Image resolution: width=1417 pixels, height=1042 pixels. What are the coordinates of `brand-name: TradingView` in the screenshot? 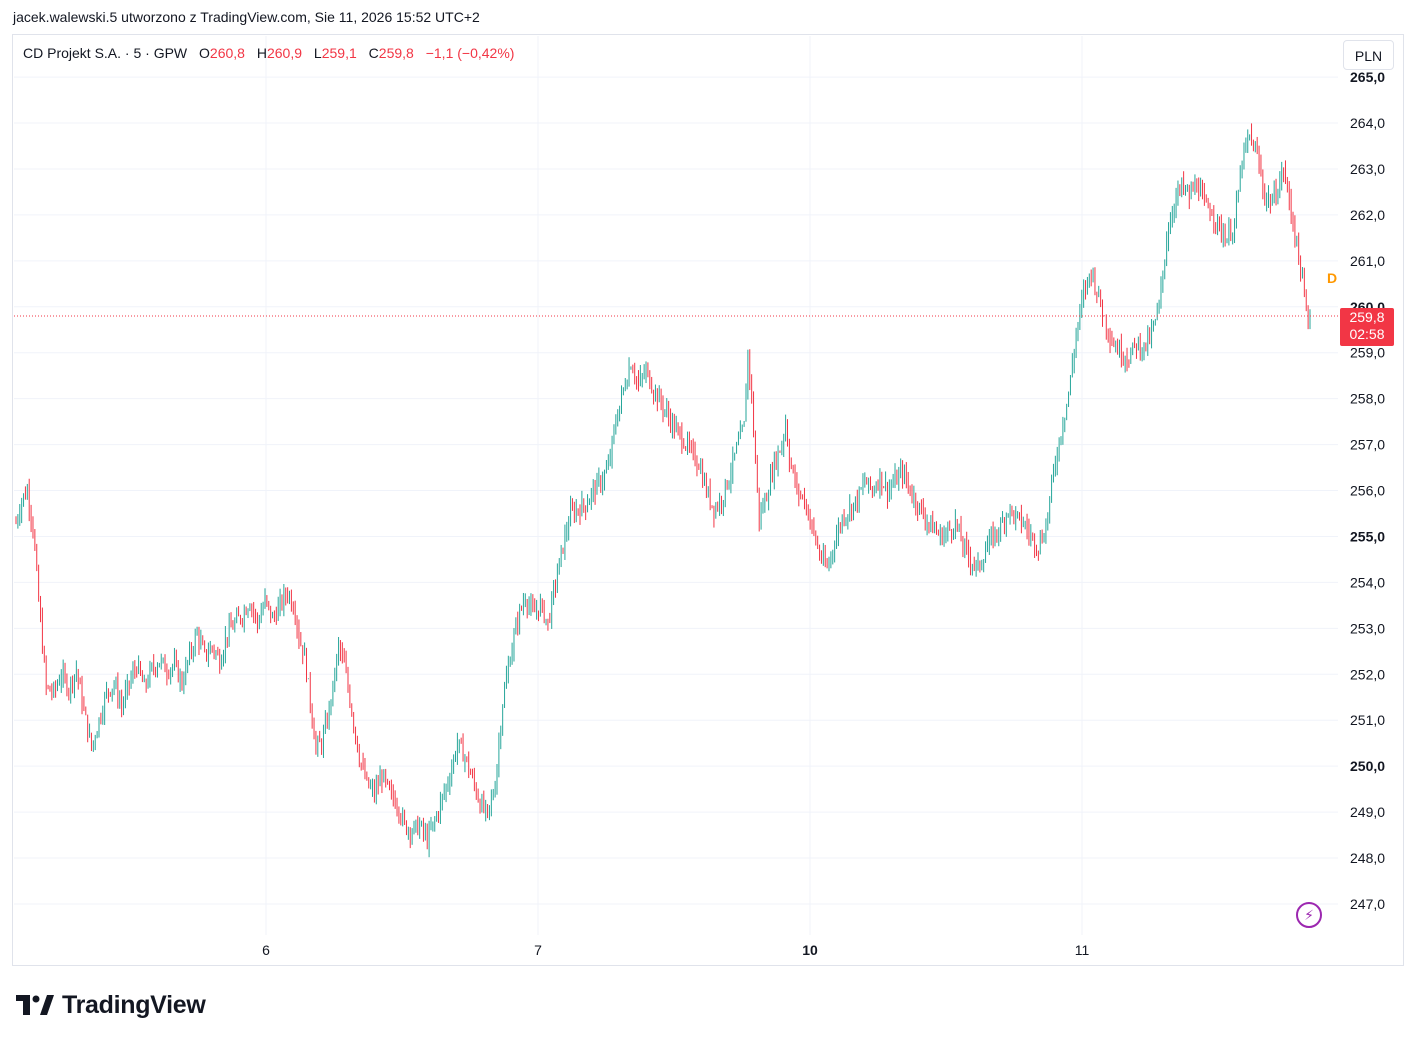 It's located at (134, 1004).